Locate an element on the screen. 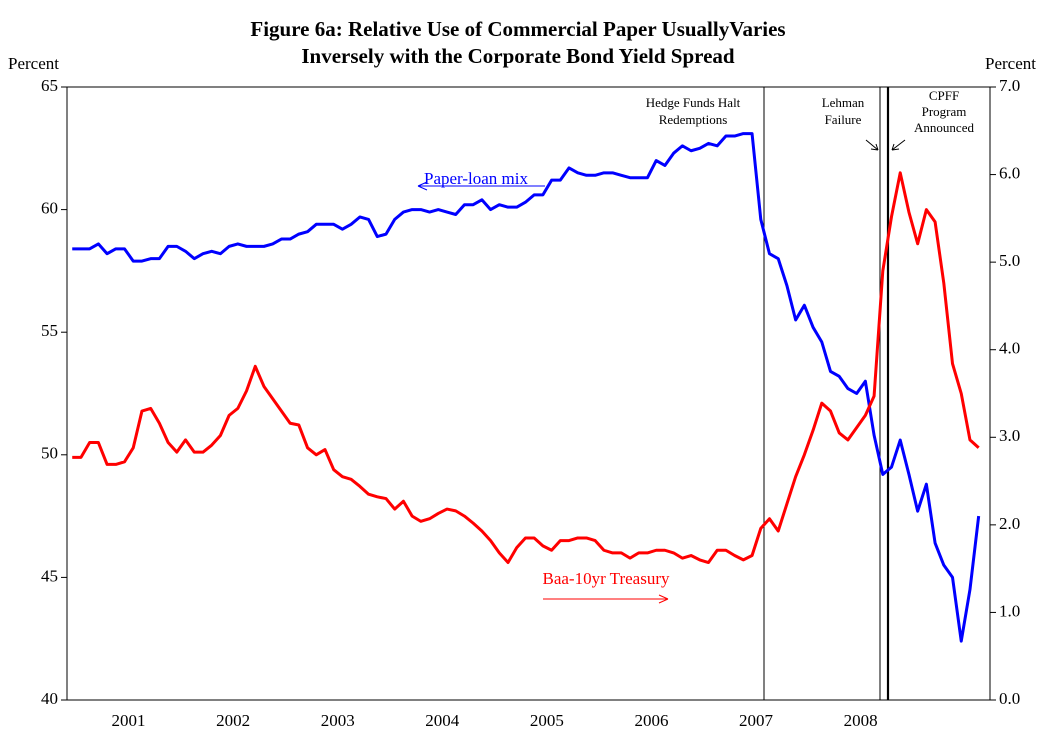 The width and height of the screenshot is (1051, 747). y2-tick-label: 6.0 is located at coordinates (1009, 172).